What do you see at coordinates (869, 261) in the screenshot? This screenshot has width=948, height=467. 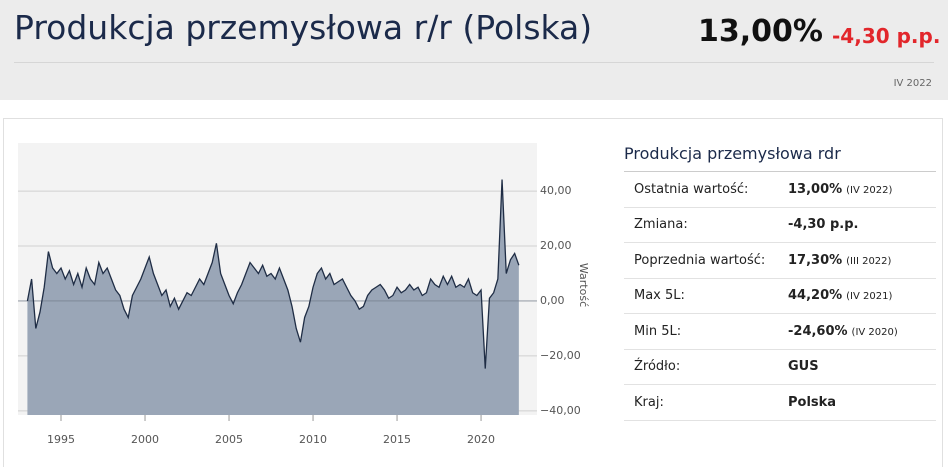 I see `row-note: (III 2022)` at bounding box center [869, 261].